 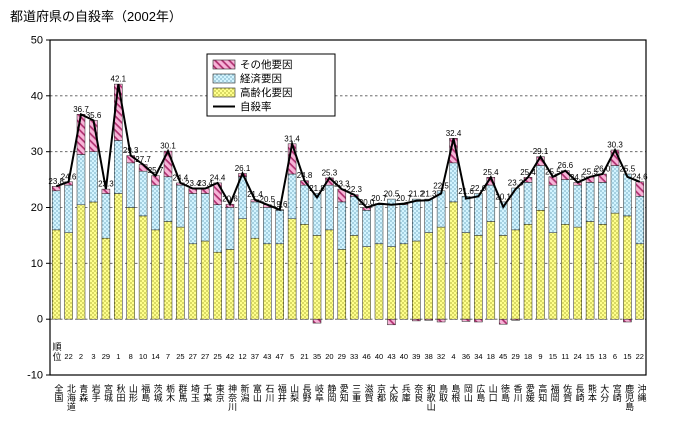 I want to click on rank-label: 35, so click(x=317, y=356).